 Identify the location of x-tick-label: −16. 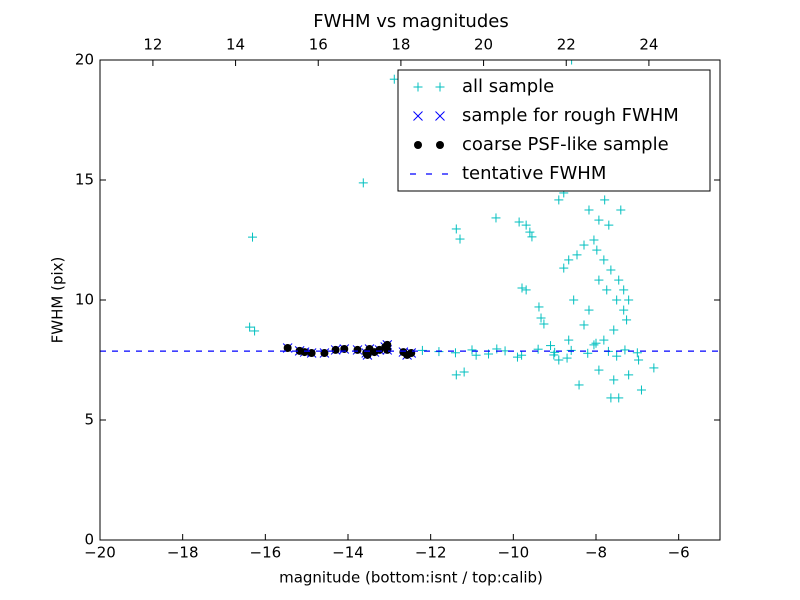
(266, 553).